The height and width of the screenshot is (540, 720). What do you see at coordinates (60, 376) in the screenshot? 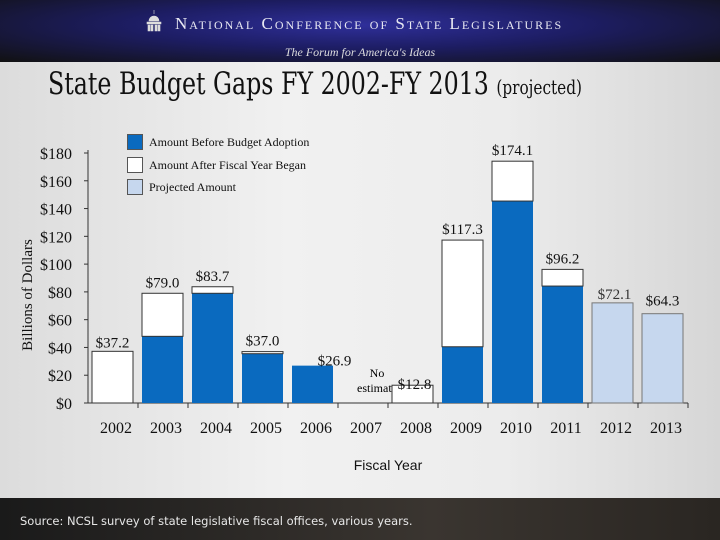
I see `y-tick-label: $20` at bounding box center [60, 376].